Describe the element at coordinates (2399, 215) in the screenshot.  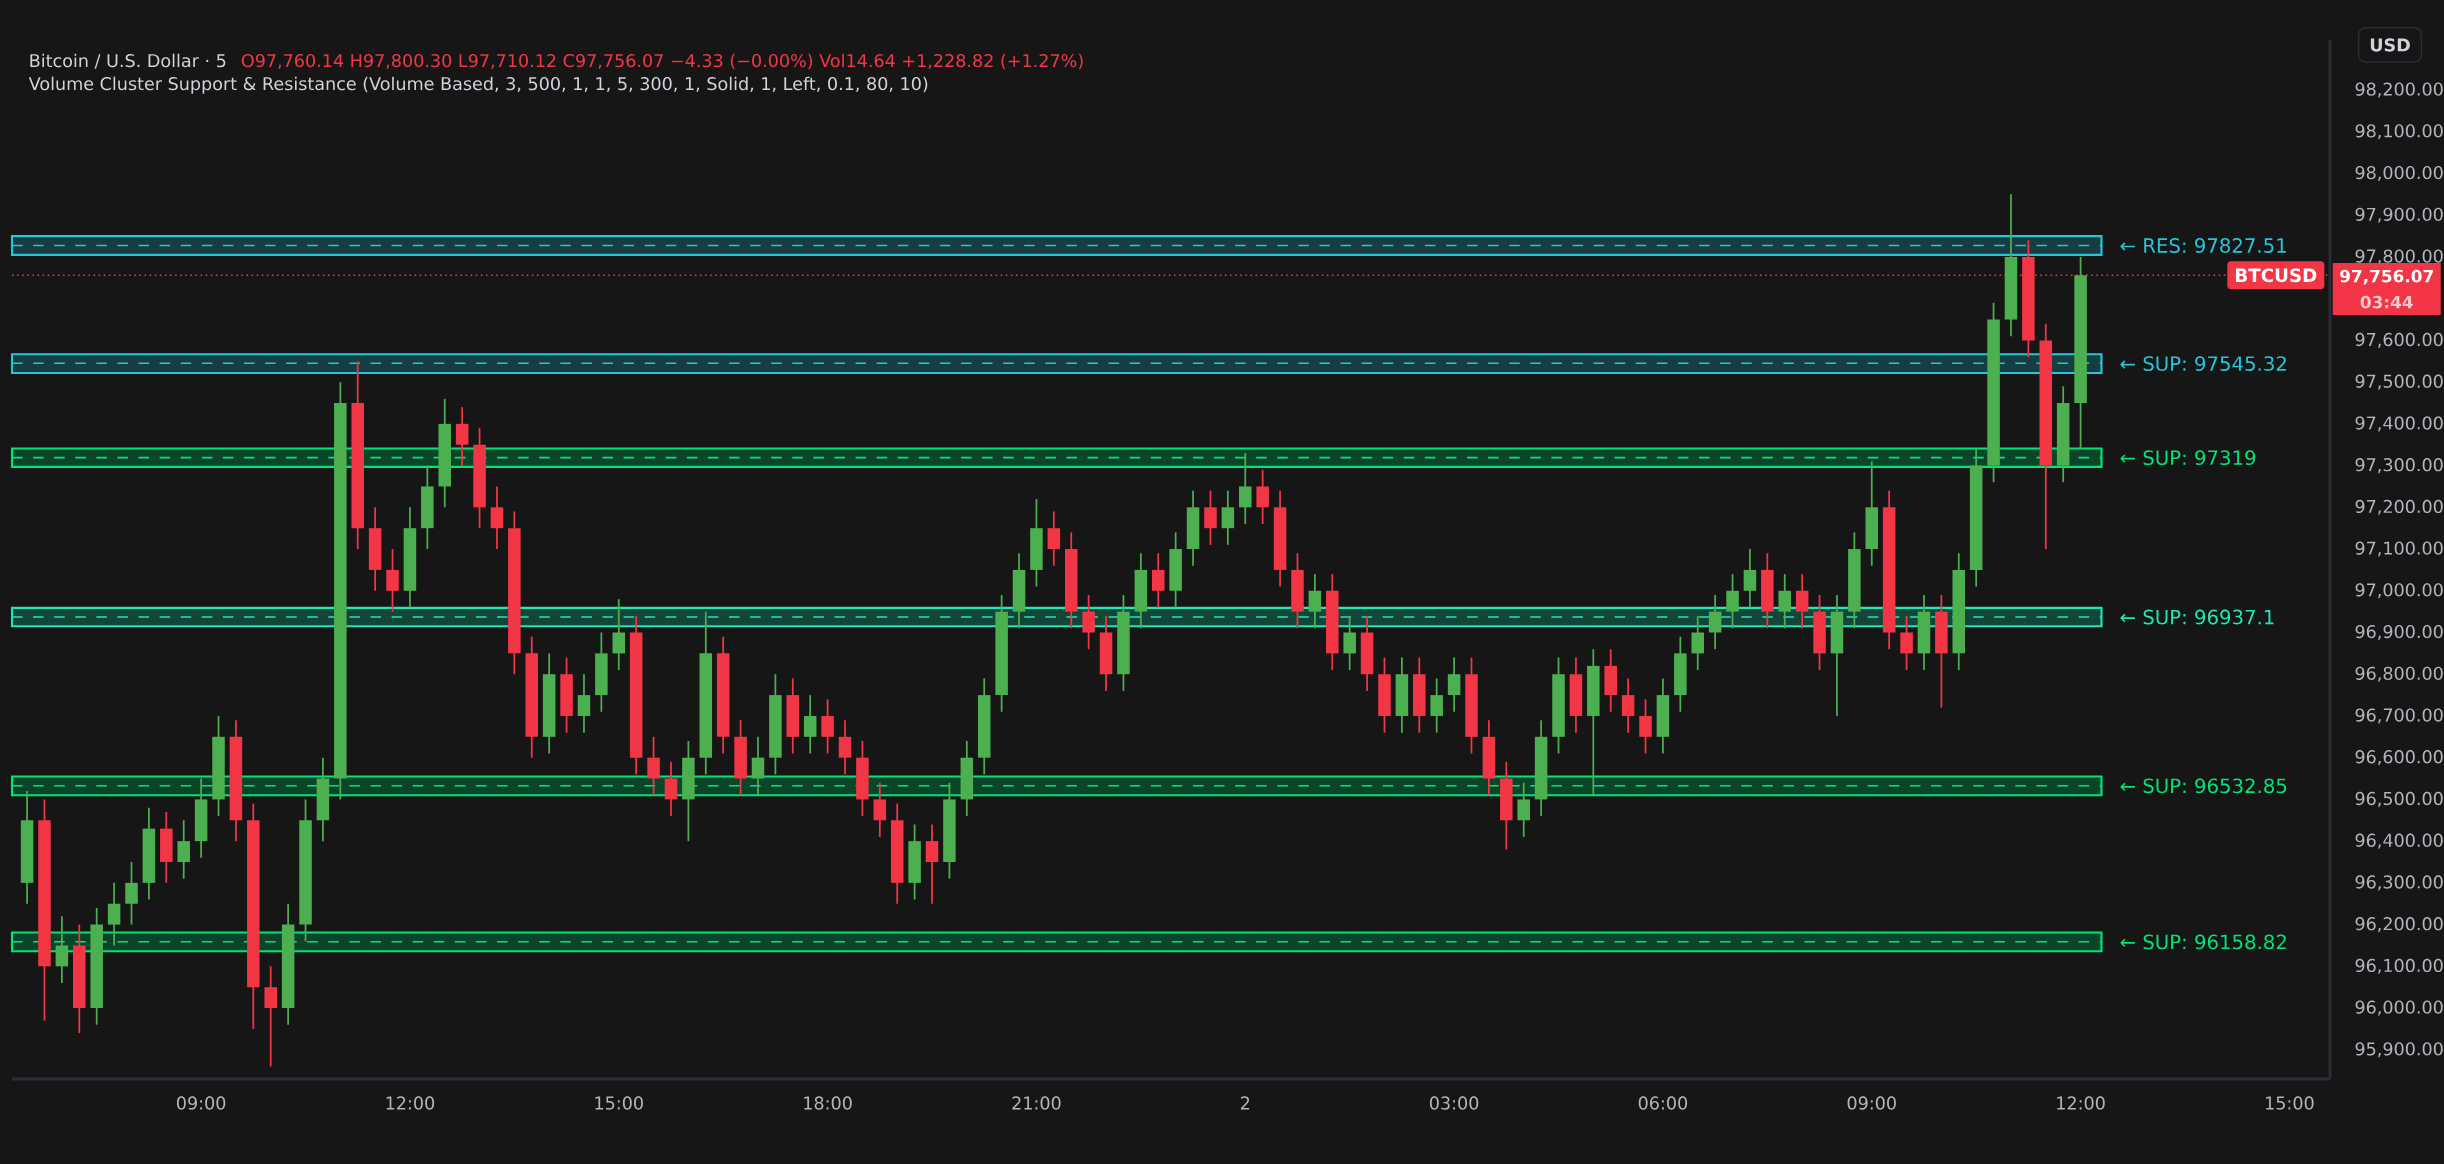
I see `y-tick-label: 97,900.00` at that location.